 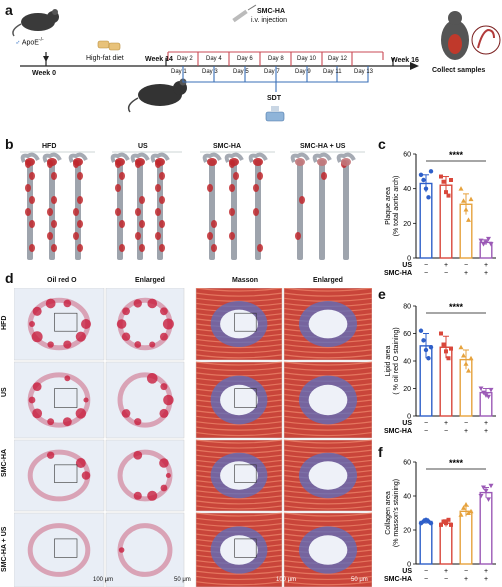 I want to click on aorta-group-label: SMC-HA + US, so click(x=322, y=146).